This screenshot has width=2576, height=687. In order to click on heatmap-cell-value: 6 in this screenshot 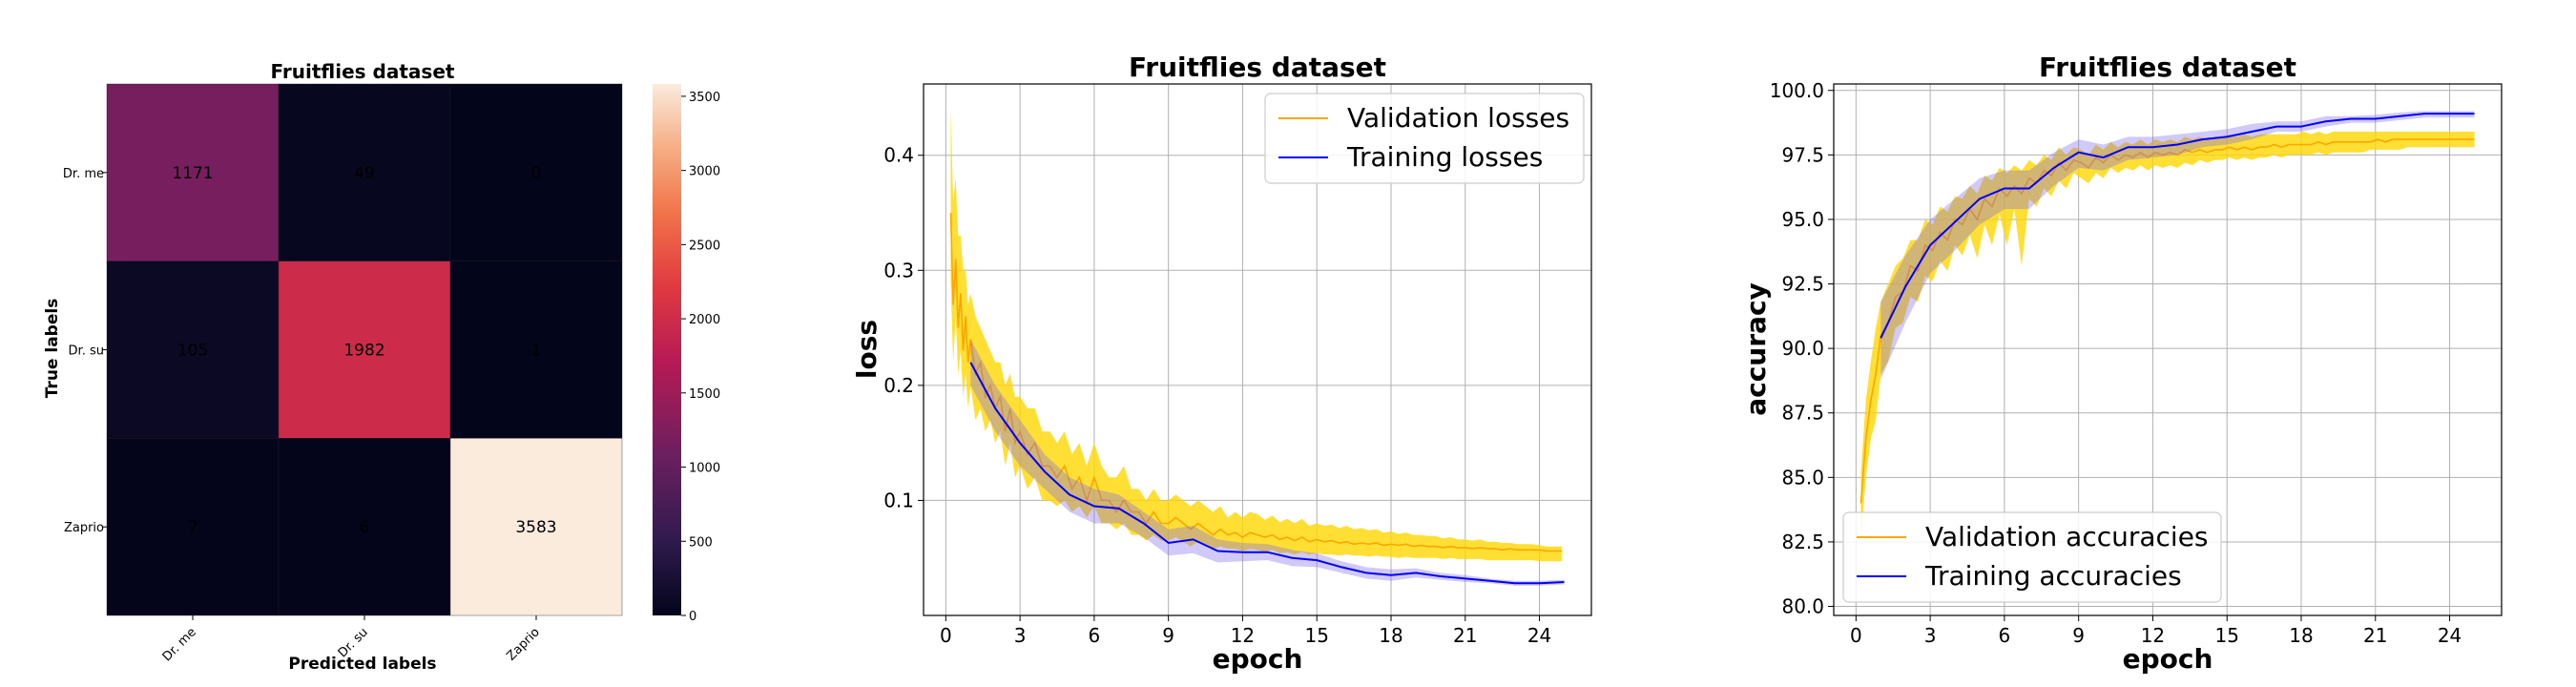, I will do `click(365, 527)`.